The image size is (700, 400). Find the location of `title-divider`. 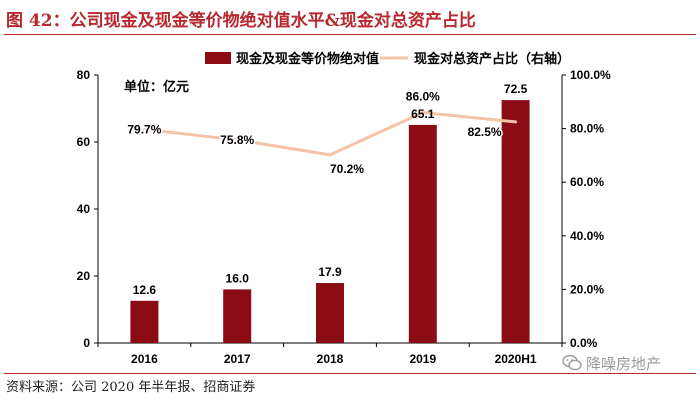

title-divider is located at coordinates (350, 34).